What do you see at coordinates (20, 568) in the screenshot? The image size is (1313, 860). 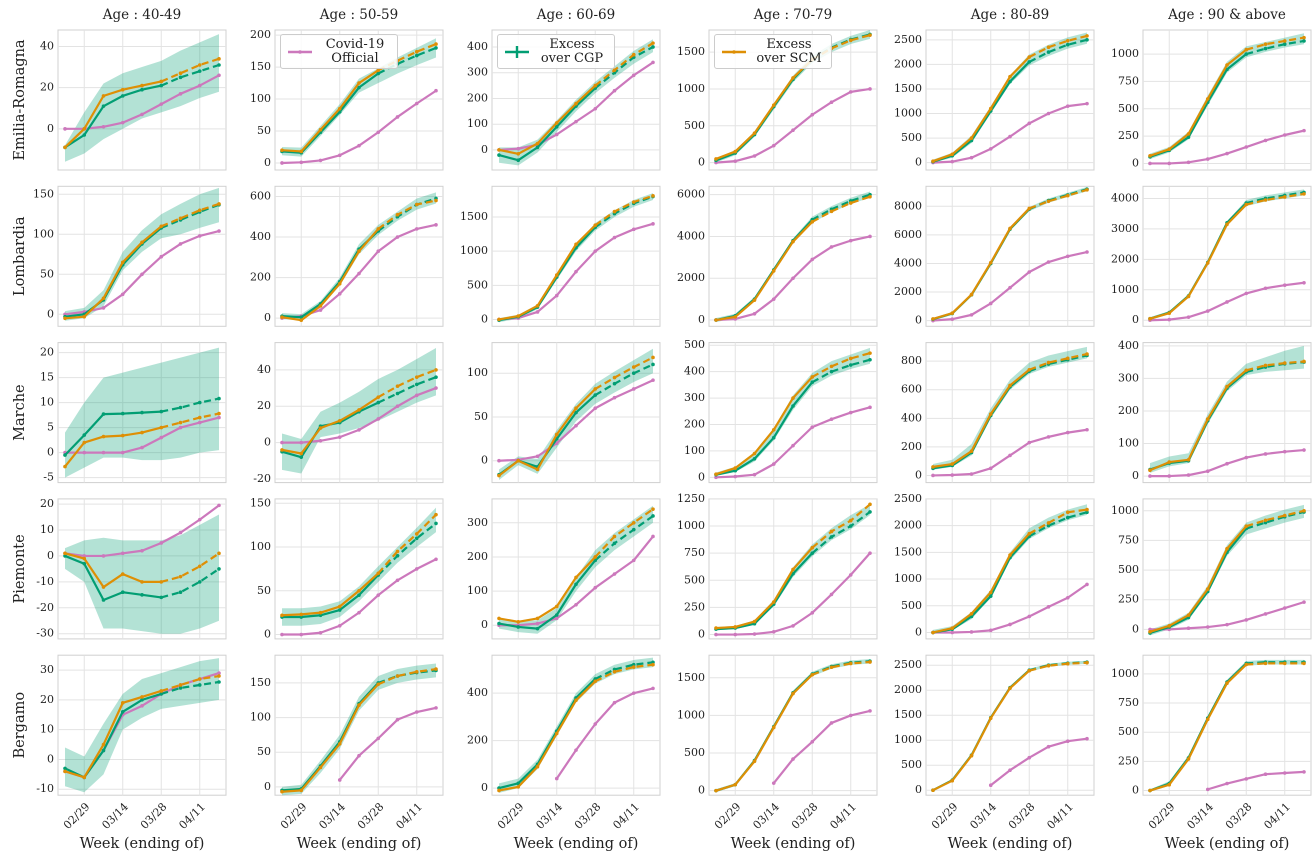 I see `y-axis-label: Piemonte` at bounding box center [20, 568].